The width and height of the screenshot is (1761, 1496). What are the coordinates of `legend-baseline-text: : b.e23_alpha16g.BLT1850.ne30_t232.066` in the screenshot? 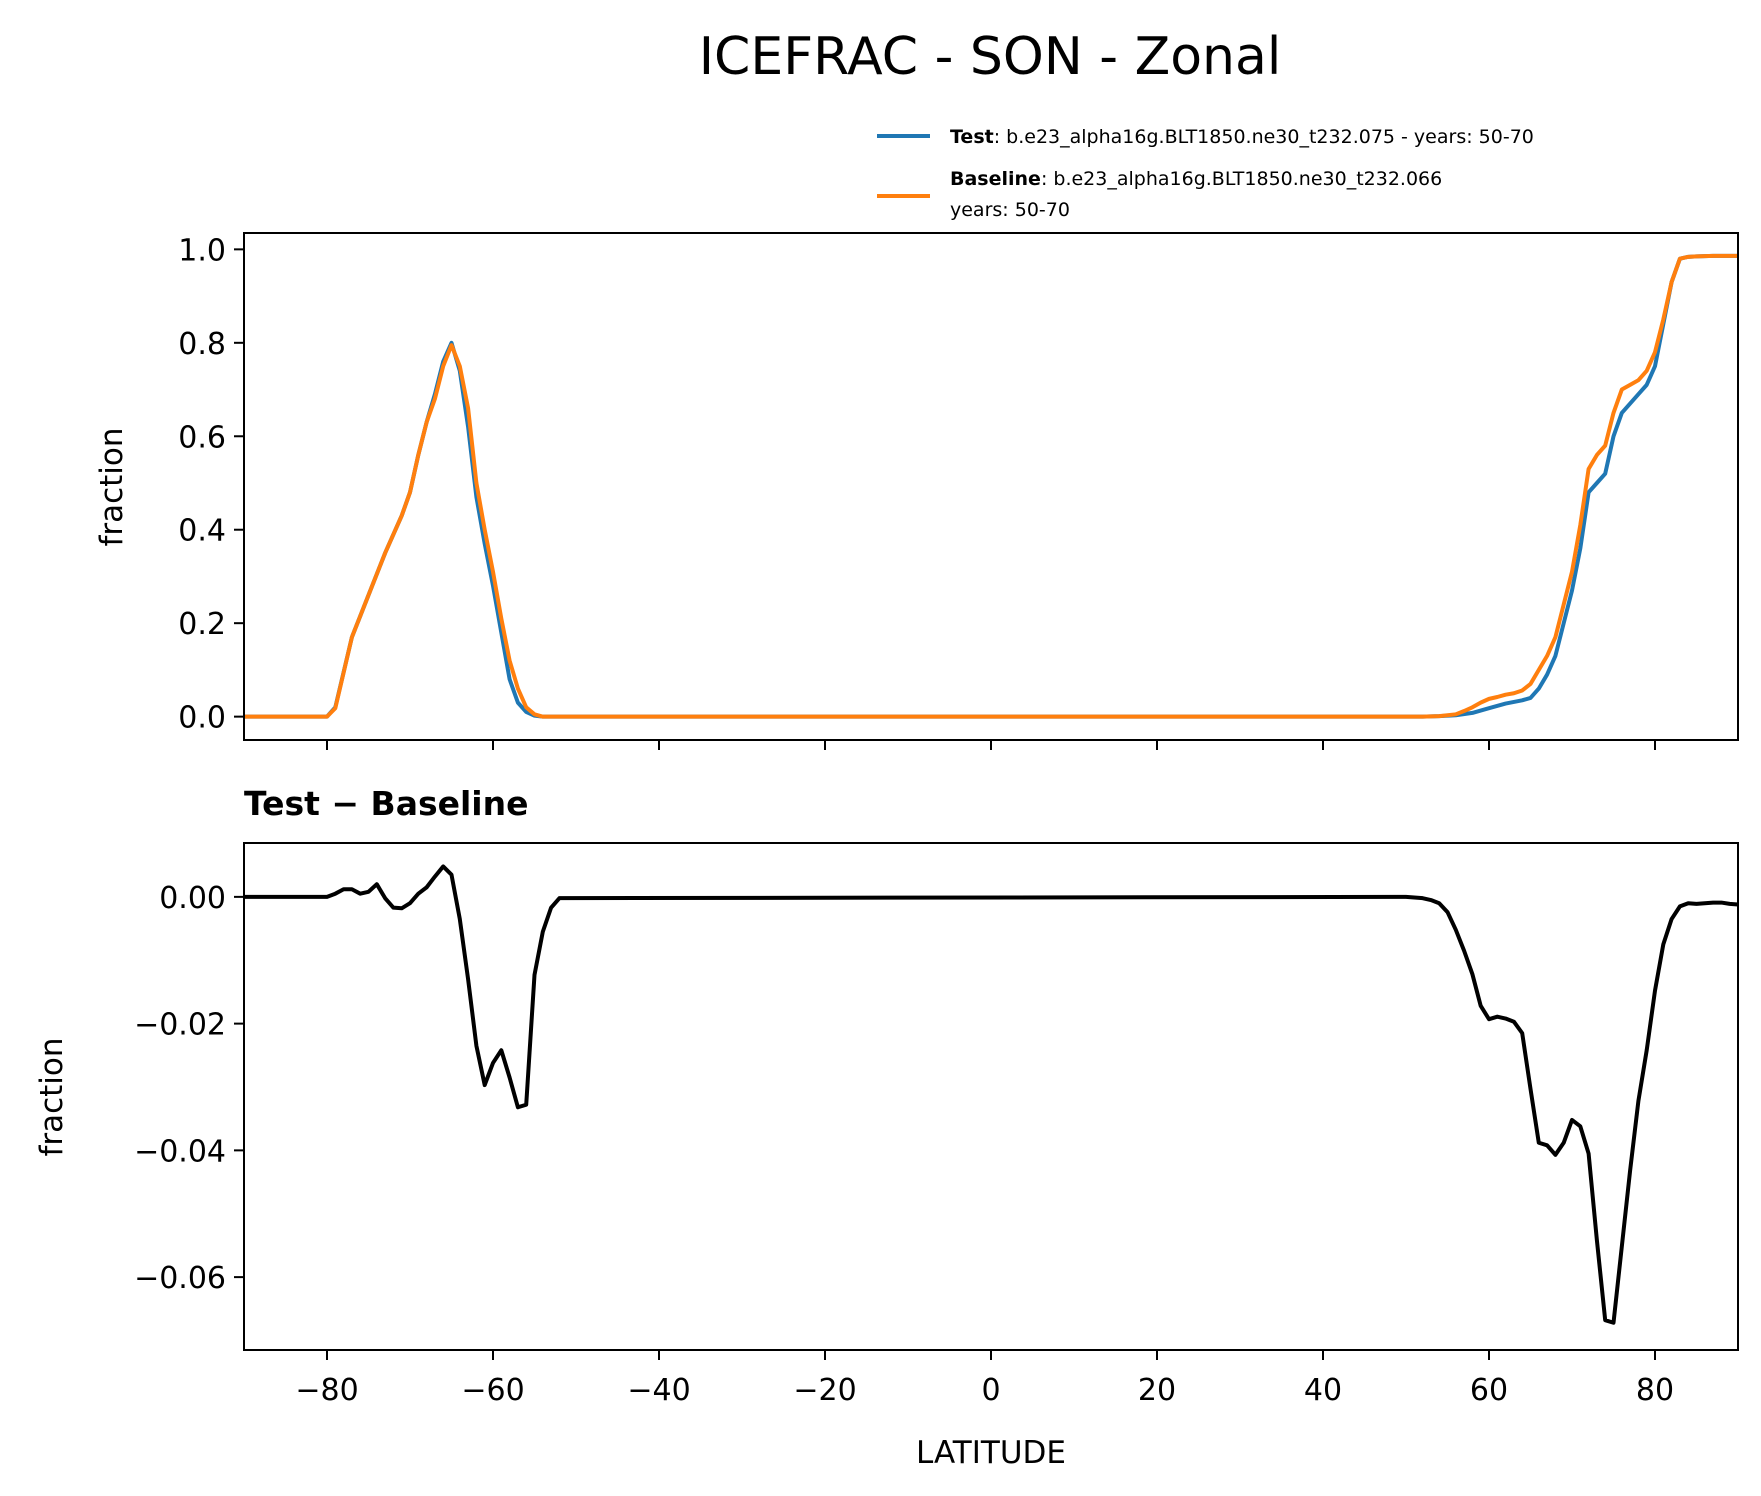 It's located at (1241, 179).